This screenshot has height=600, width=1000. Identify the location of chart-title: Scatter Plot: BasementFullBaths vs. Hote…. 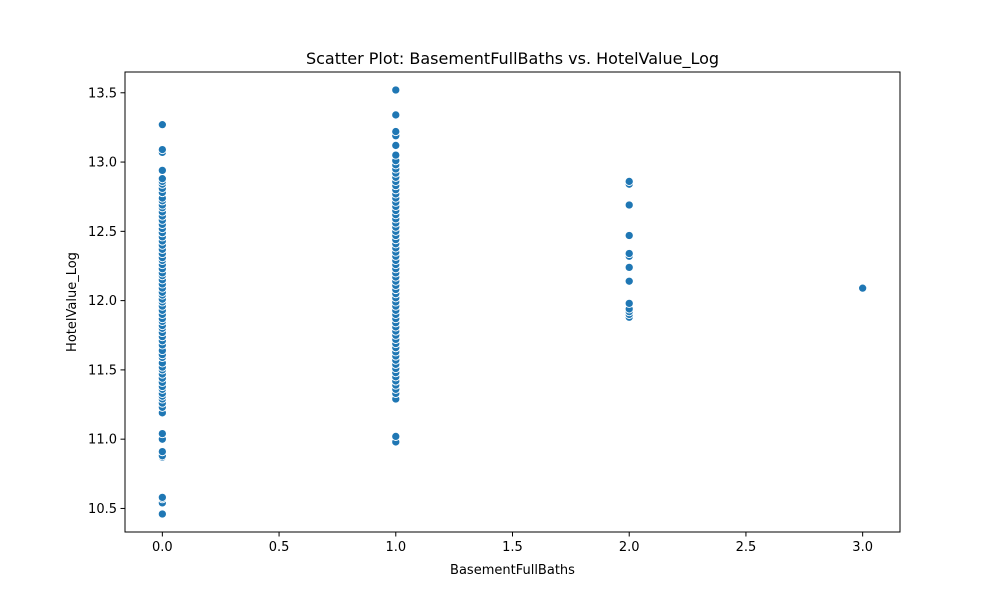
(512, 59).